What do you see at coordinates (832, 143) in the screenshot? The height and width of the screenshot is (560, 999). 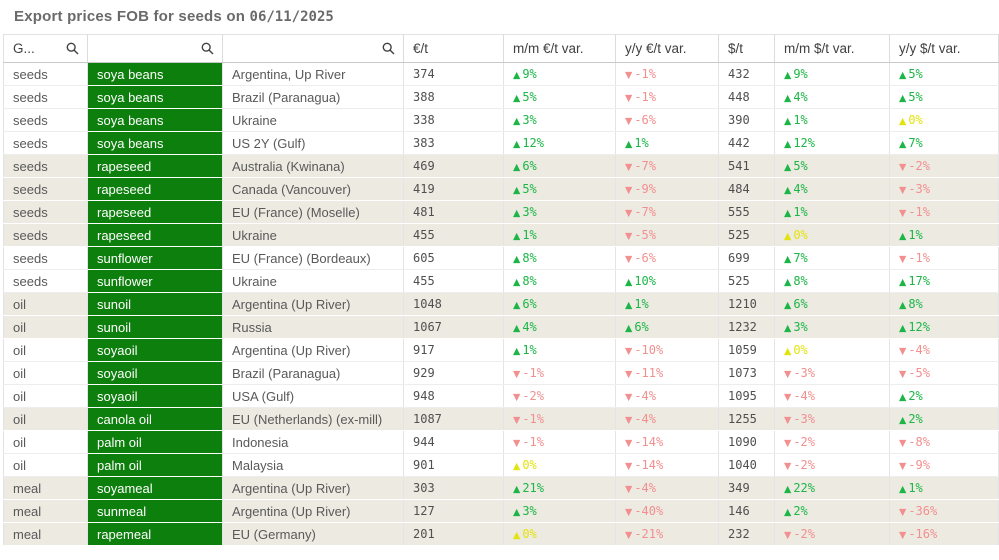 I see `cell-mm_usd: ▲ 12%` at bounding box center [832, 143].